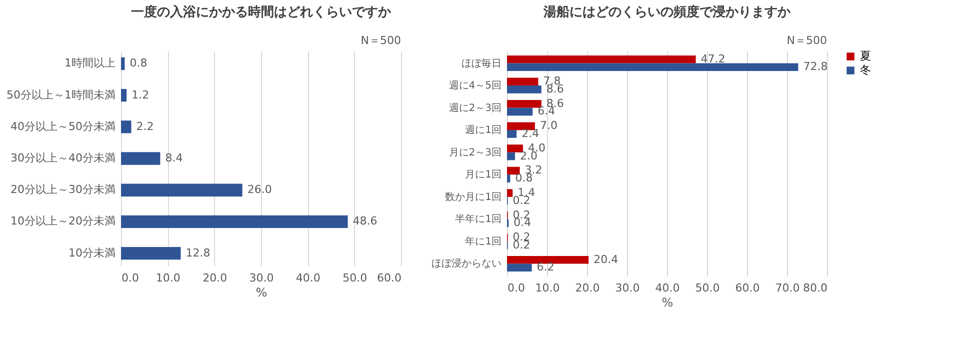  I want to click on y-tick-label: 40分以上～50分未満, so click(63, 126).